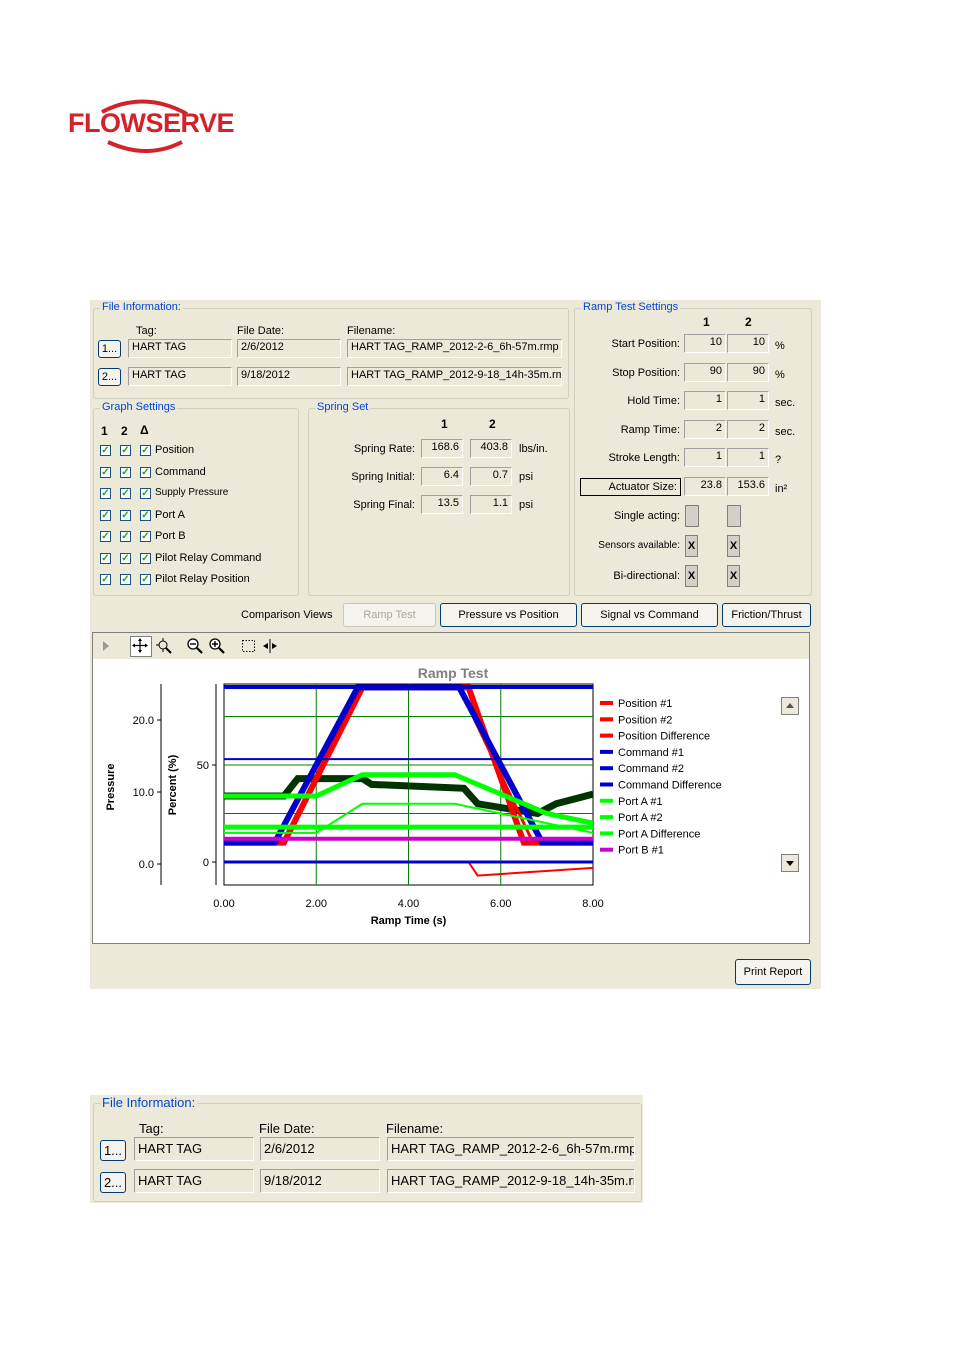 Image resolution: width=954 pixels, height=1351 pixels. I want to click on filename-field-2: HART TAG_RAMP_2012-9-18_14h-35m.rm, so click(454, 376).